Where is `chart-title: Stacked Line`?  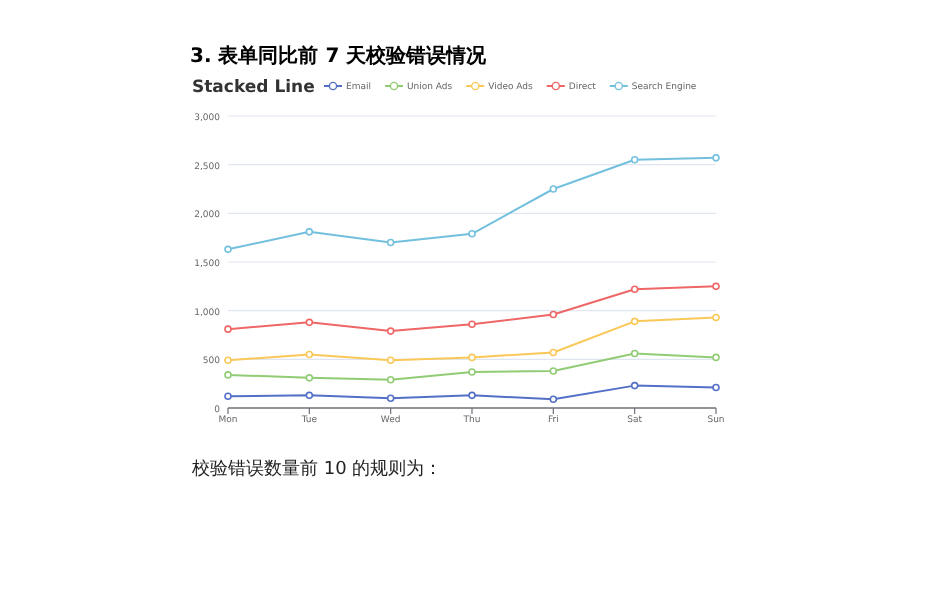 chart-title: Stacked Line is located at coordinates (254, 88).